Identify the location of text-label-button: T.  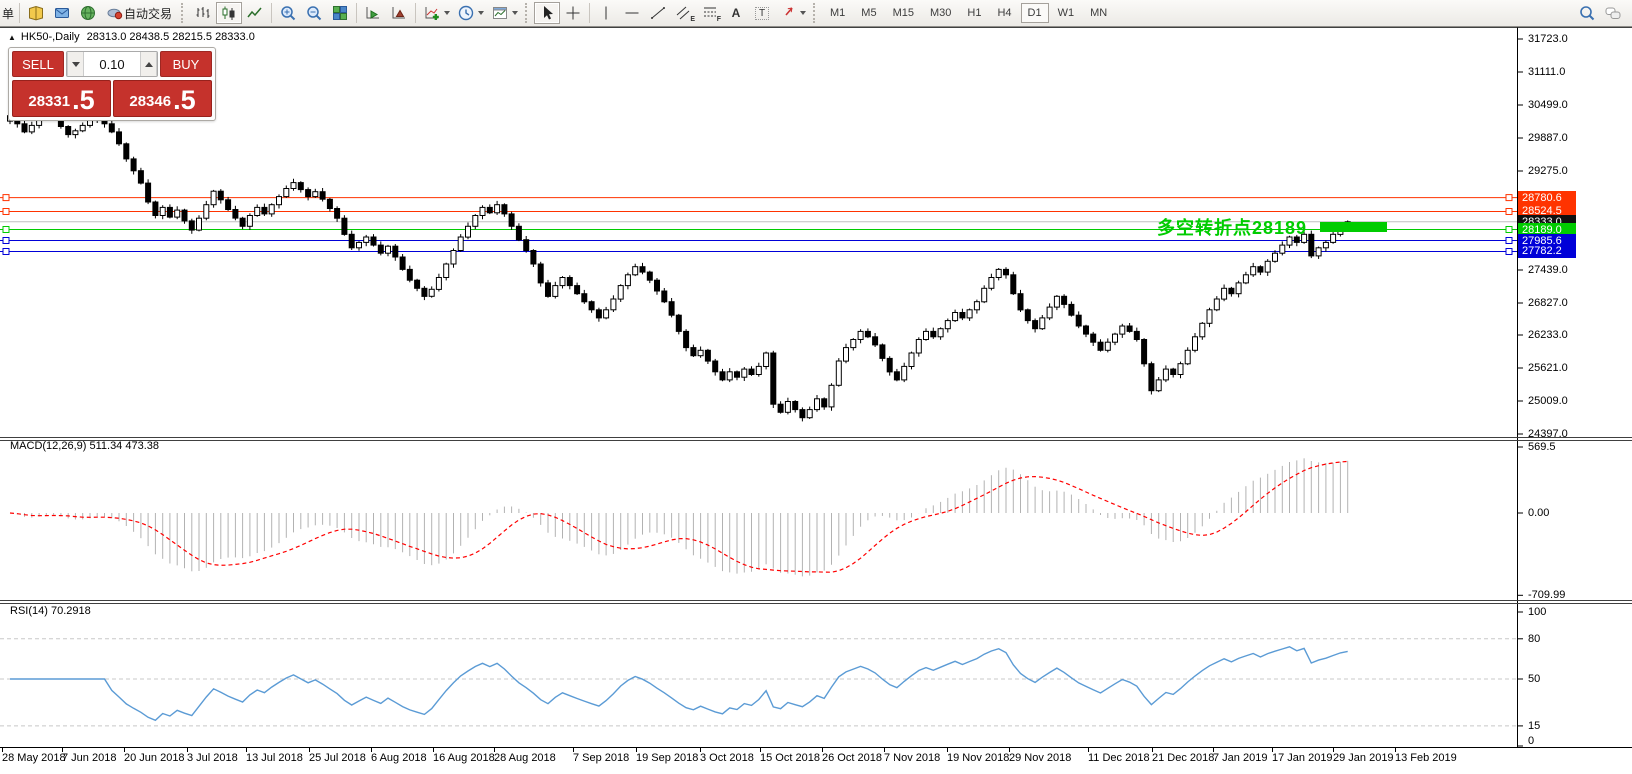
(762, 13).